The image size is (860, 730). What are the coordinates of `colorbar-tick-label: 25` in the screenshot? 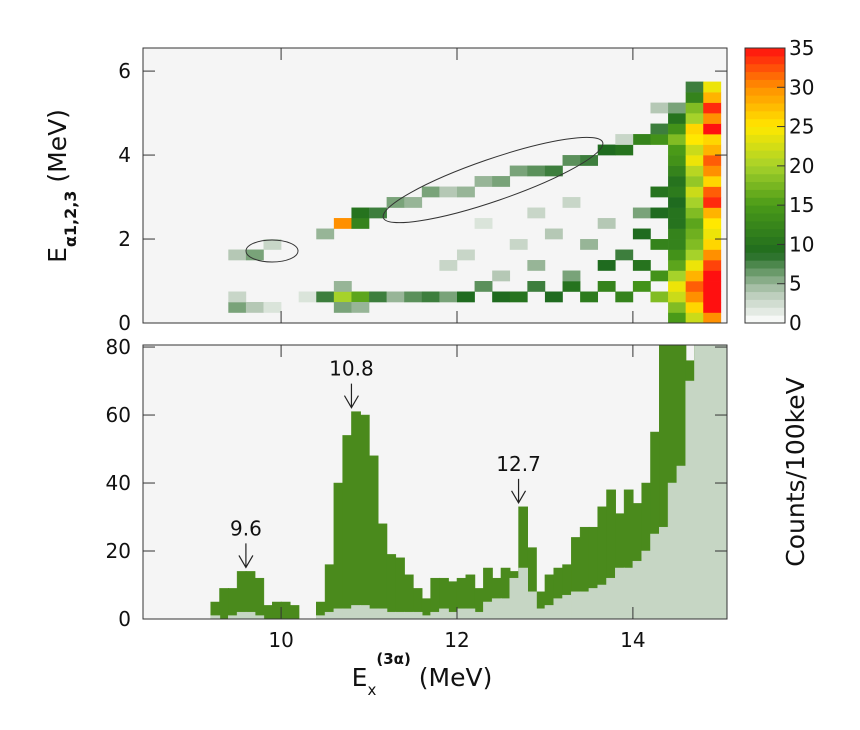 It's located at (801, 127).